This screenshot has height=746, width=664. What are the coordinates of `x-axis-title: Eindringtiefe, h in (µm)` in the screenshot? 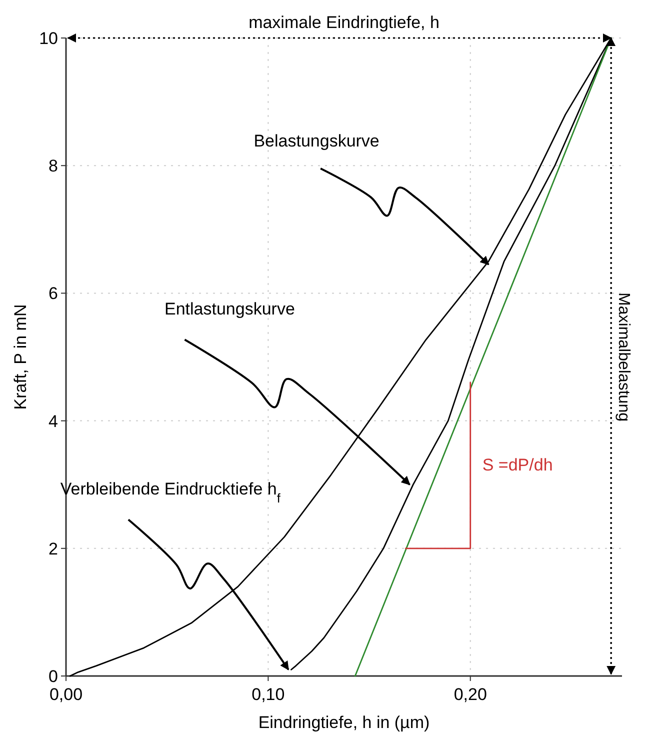 It's located at (344, 722).